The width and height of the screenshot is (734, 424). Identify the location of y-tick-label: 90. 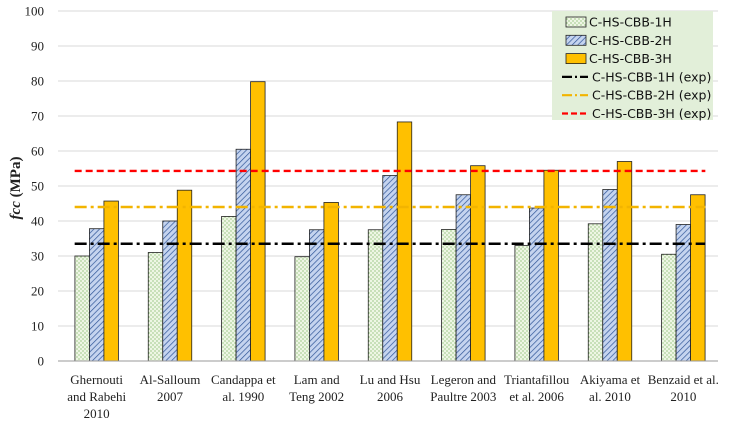
(37, 46).